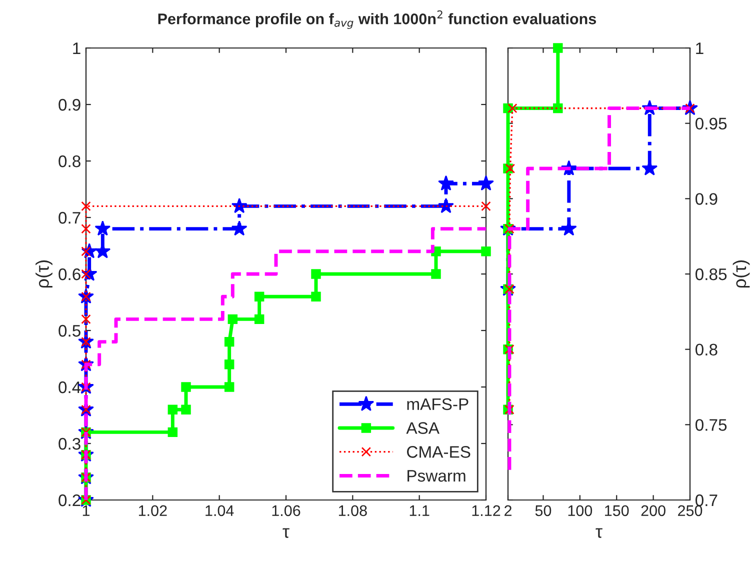 The image size is (754, 563). What do you see at coordinates (741, 274) in the screenshot?
I see `y2-axis-title: ρ(τ)` at bounding box center [741, 274].